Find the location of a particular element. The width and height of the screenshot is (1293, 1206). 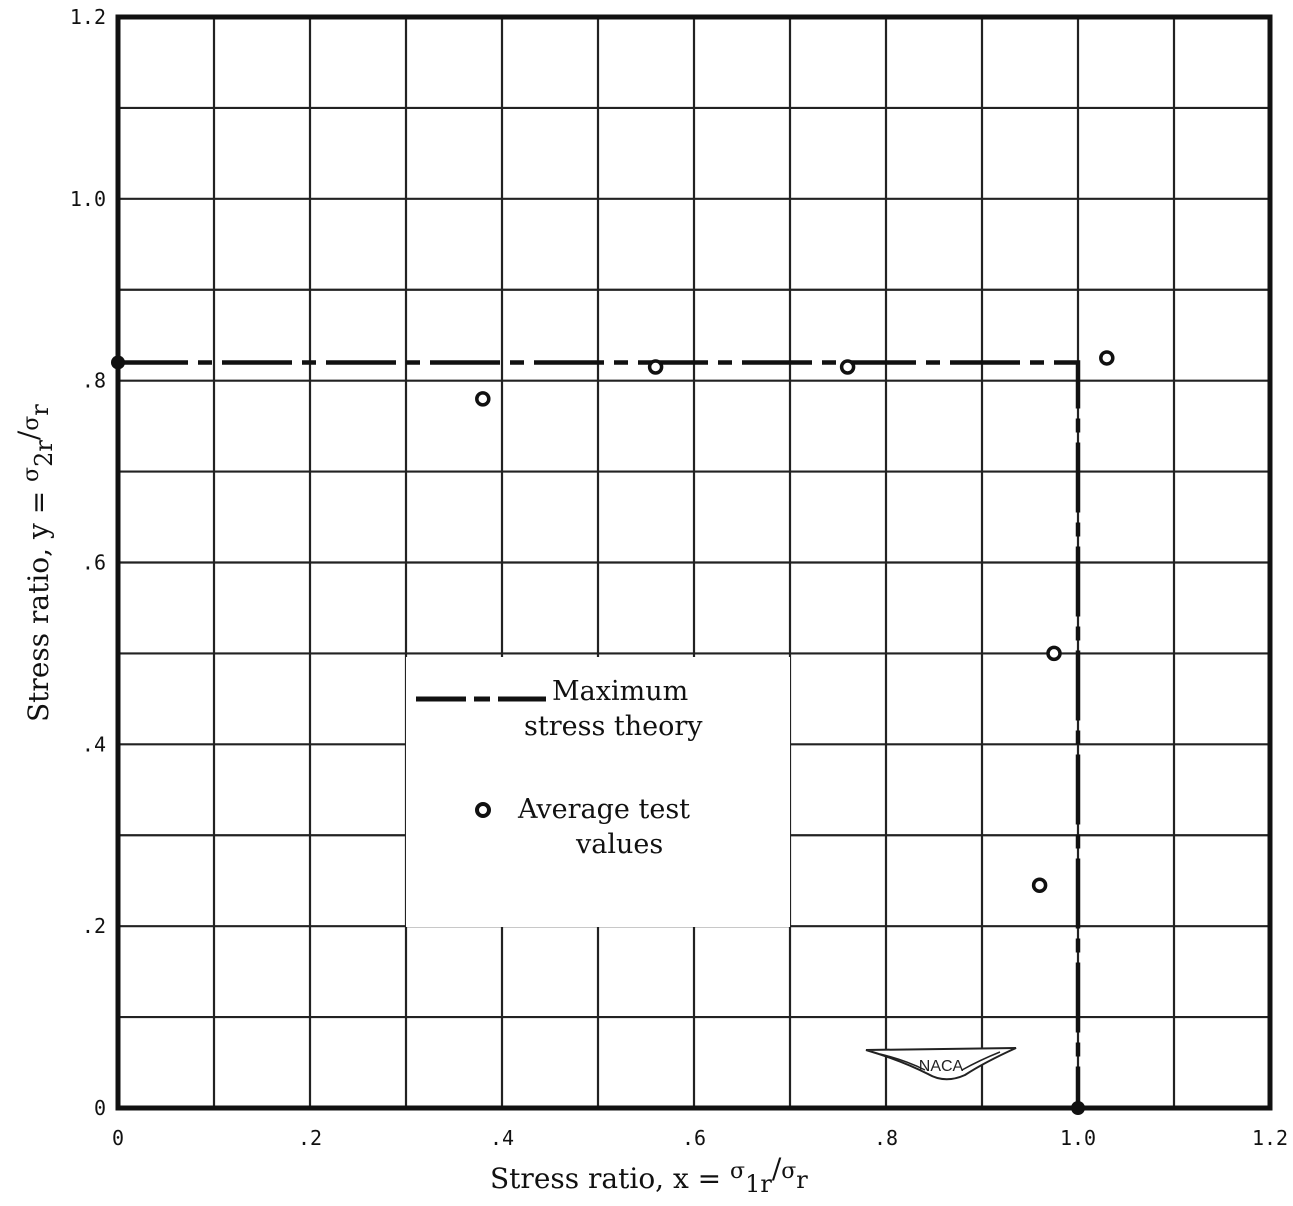

legend-box is located at coordinates (598, 792).